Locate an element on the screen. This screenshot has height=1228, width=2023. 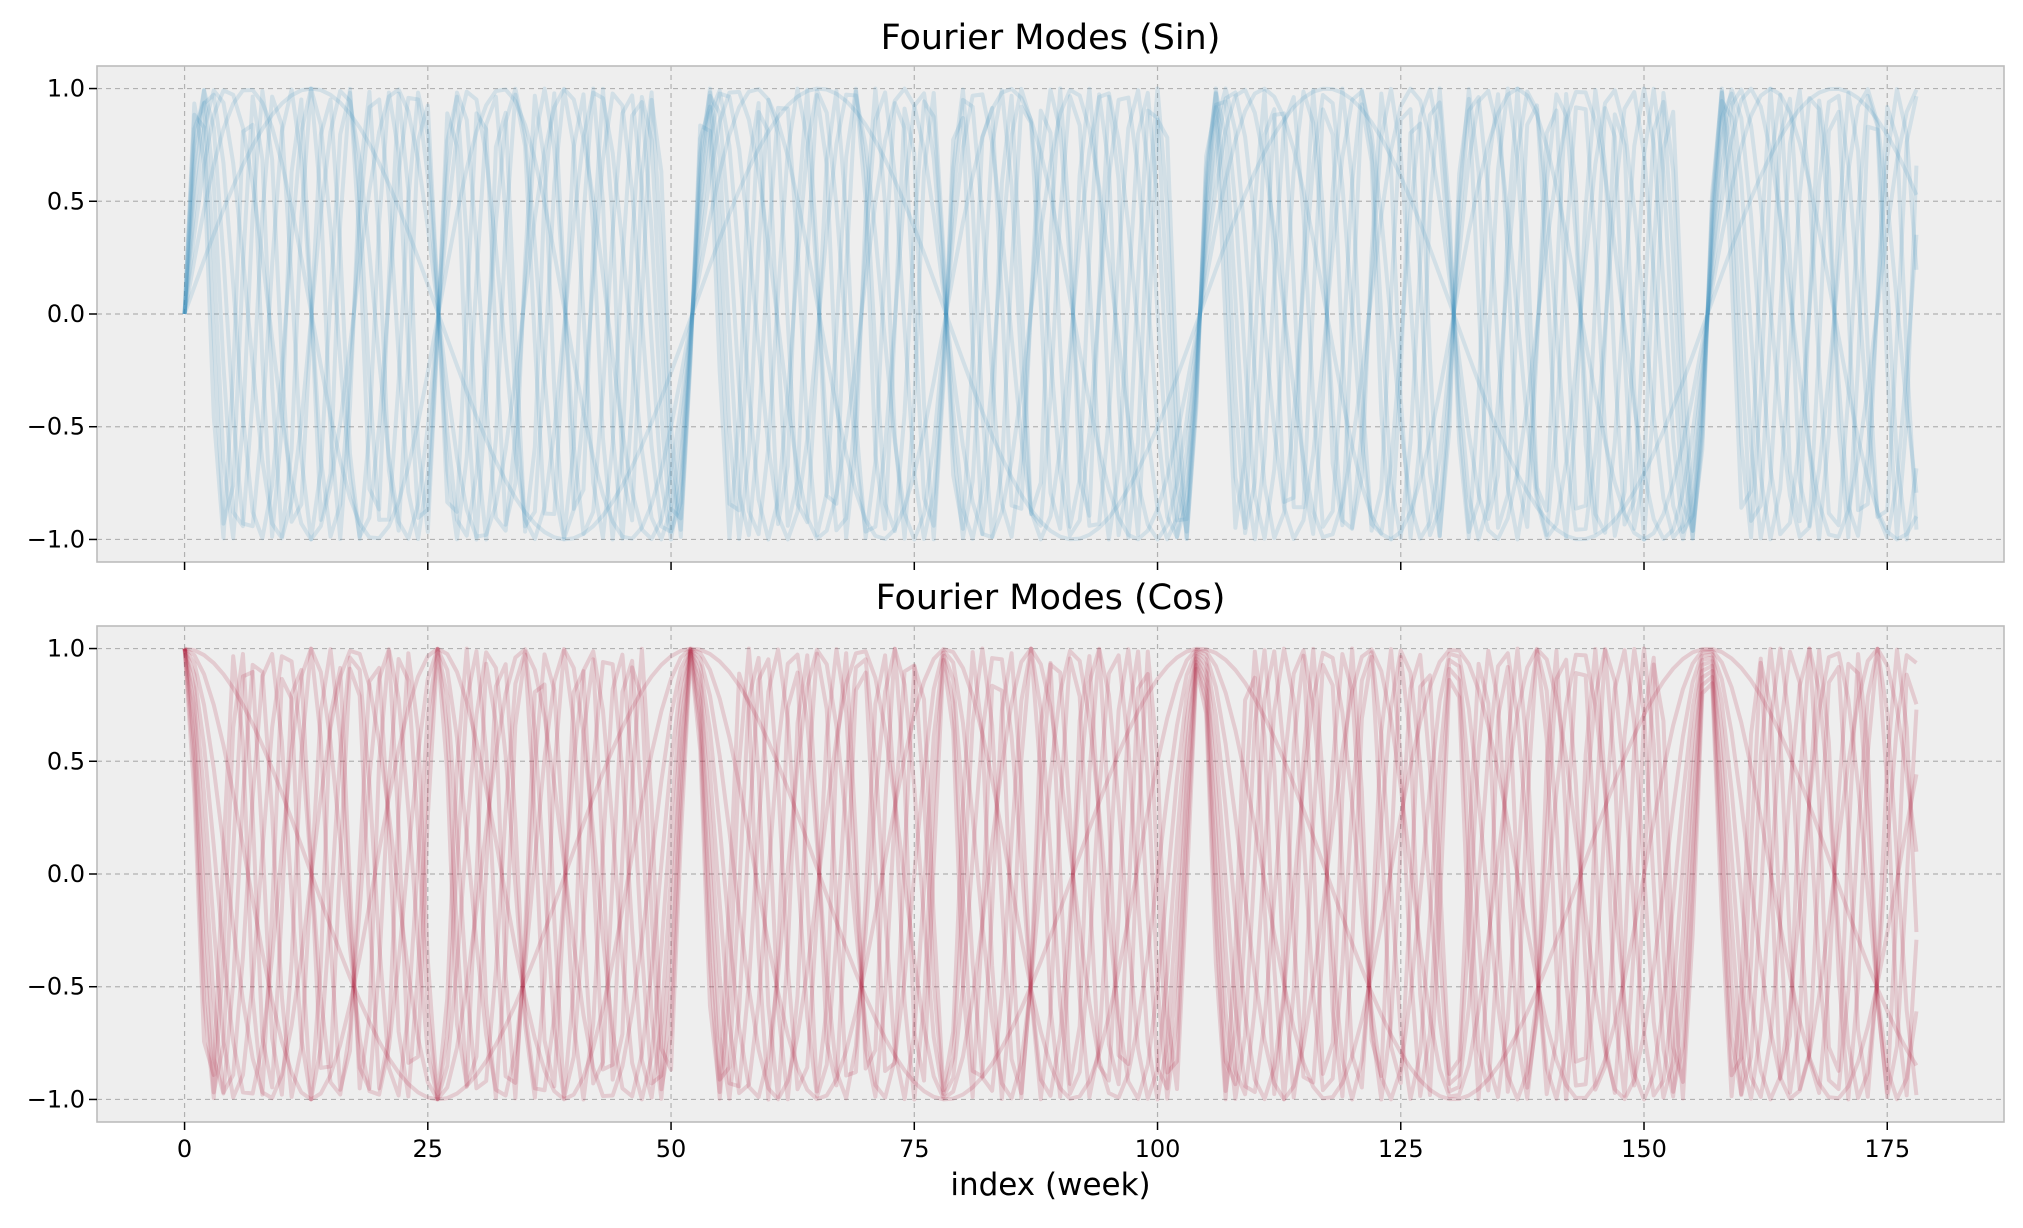
x-tick-label: 25 is located at coordinates (428, 1149).